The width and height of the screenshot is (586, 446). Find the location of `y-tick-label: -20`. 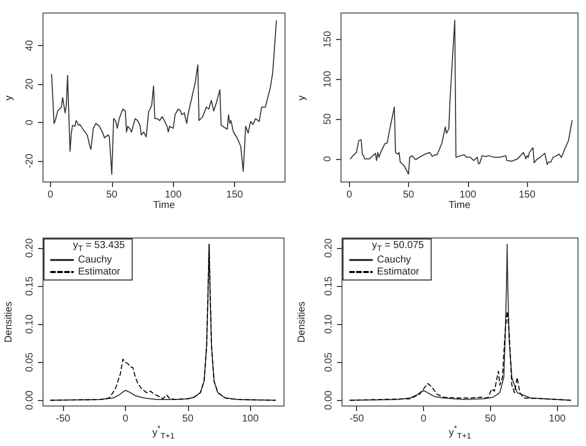

y-tick-label: -20 is located at coordinates (30, 160).